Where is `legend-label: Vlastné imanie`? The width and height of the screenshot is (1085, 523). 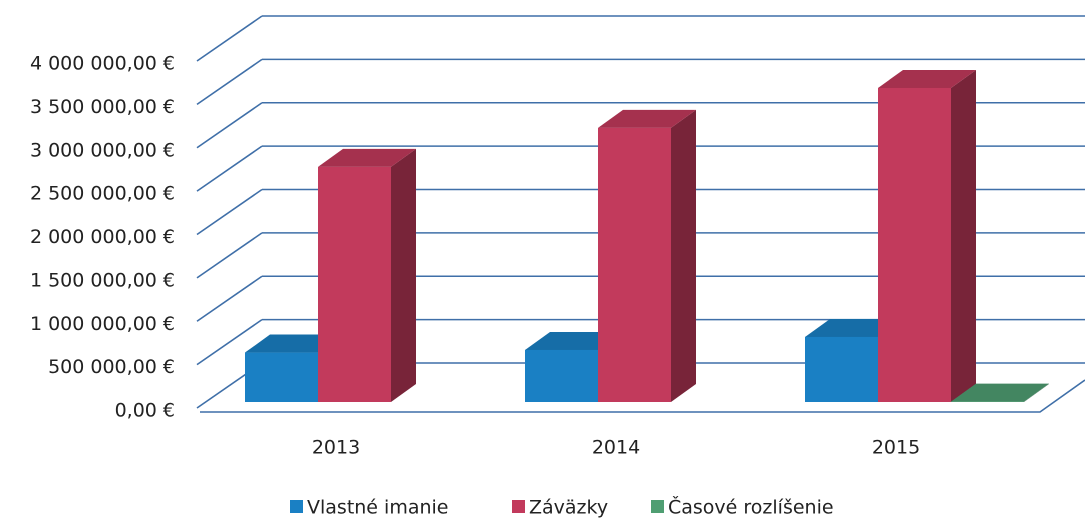 legend-label: Vlastné imanie is located at coordinates (377, 508).